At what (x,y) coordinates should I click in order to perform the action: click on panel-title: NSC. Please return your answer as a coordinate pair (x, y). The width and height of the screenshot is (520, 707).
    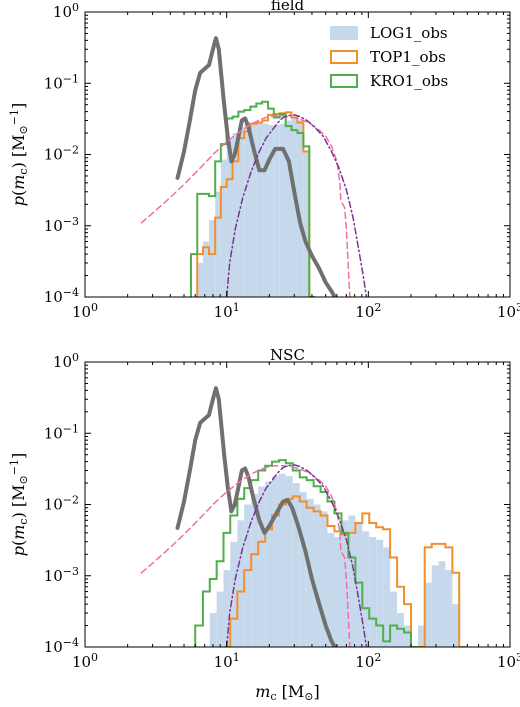
    Looking at the image, I should click on (287, 355).